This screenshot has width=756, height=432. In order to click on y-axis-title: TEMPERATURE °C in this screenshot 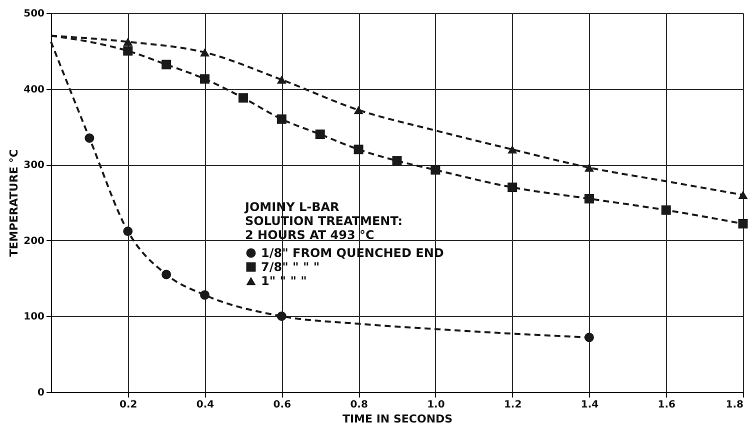, I will do `click(14, 203)`.